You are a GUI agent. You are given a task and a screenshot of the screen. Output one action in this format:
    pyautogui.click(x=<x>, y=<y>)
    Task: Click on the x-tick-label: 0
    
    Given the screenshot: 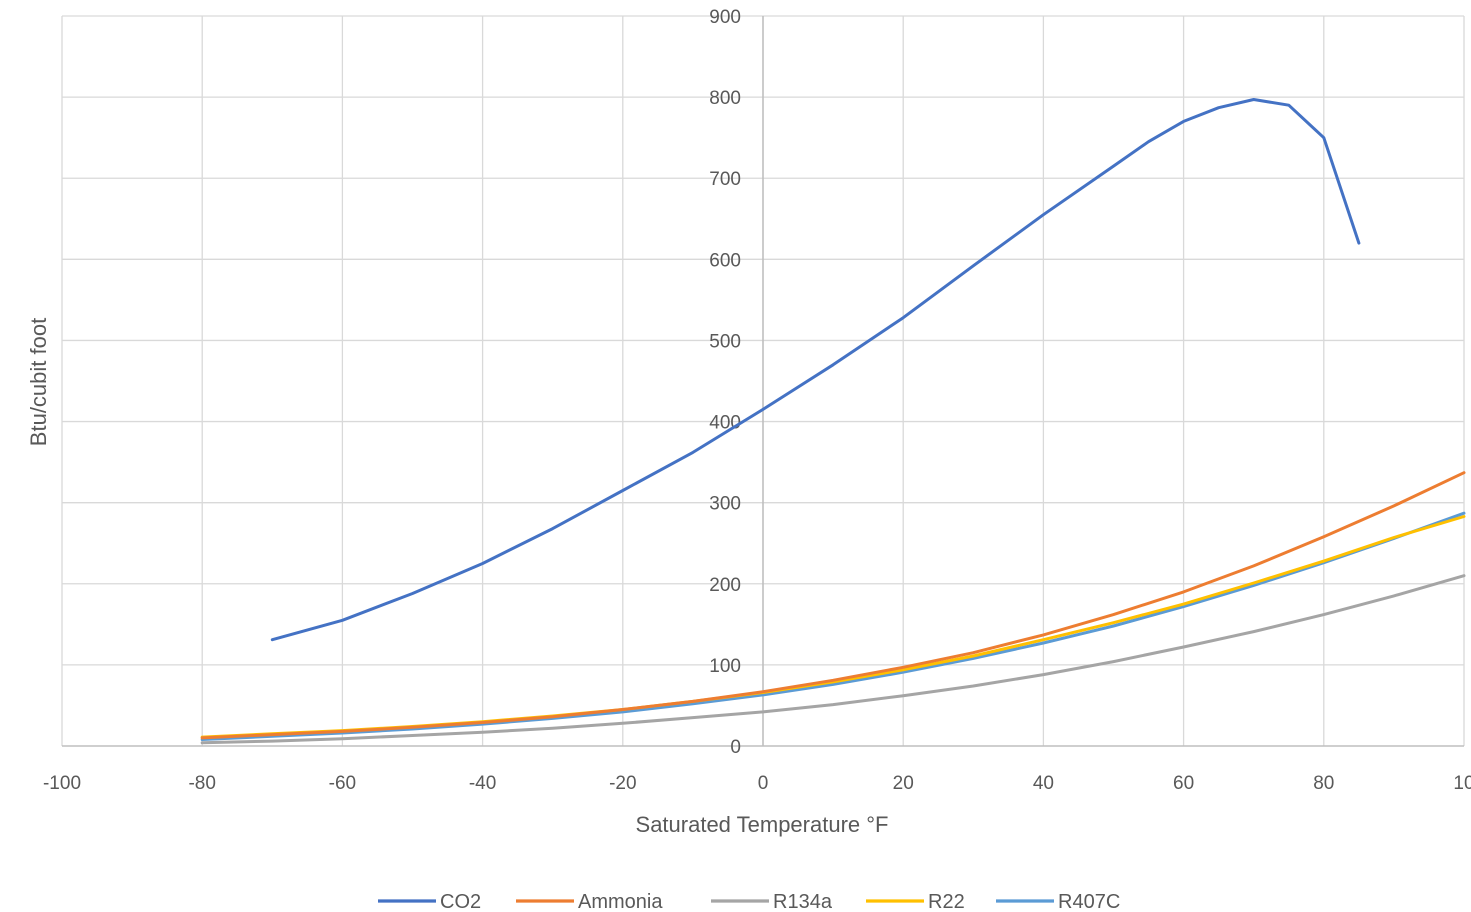 What is the action you would take?
    pyautogui.click(x=763, y=783)
    